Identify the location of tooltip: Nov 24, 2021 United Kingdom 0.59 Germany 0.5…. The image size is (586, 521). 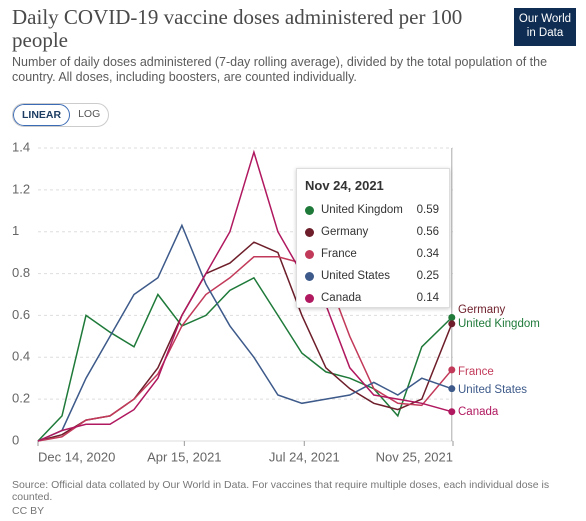
(373, 238).